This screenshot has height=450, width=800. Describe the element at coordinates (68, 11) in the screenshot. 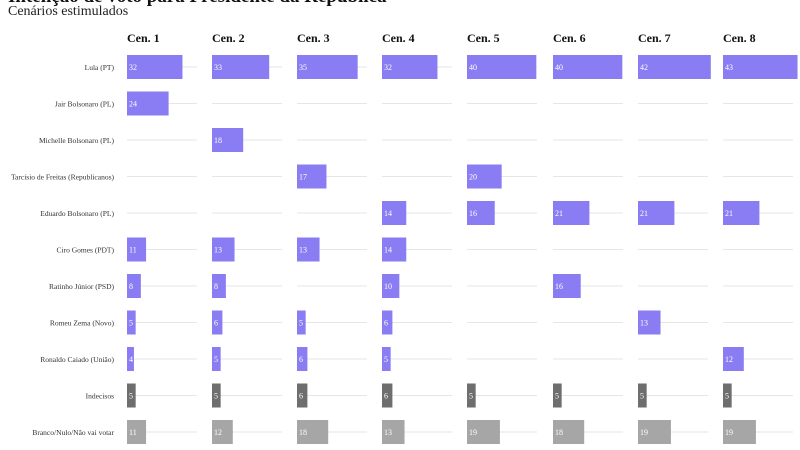

I see `chart-subtitle: Cenários estimulados` at that location.